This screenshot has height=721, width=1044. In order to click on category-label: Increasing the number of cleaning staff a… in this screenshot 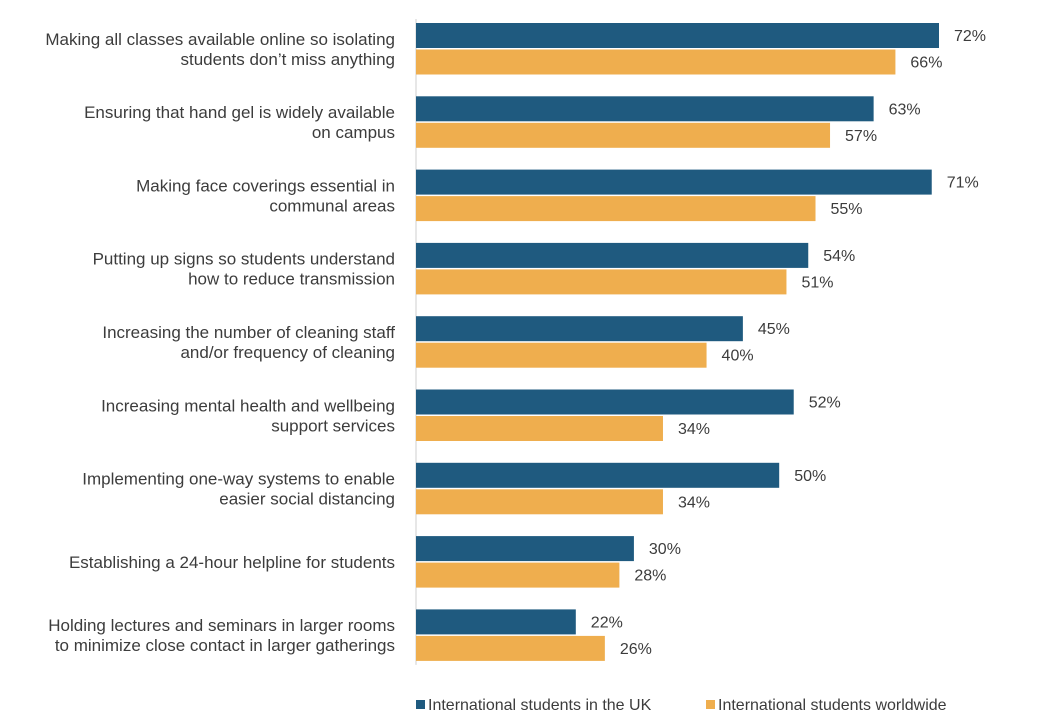, I will do `click(248, 342)`.